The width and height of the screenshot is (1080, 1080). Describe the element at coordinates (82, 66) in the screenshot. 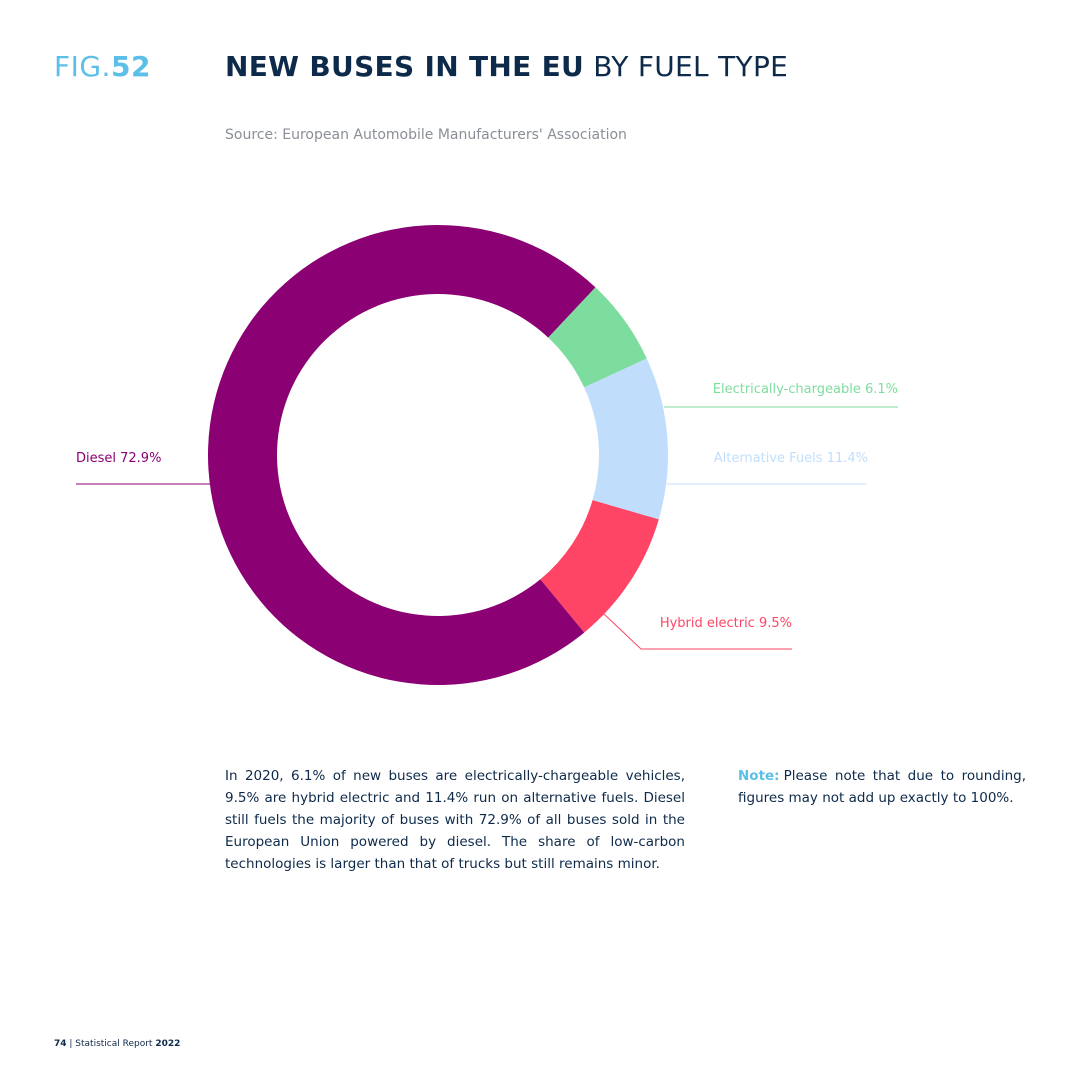

I see `figure-prefix: FIG.` at that location.